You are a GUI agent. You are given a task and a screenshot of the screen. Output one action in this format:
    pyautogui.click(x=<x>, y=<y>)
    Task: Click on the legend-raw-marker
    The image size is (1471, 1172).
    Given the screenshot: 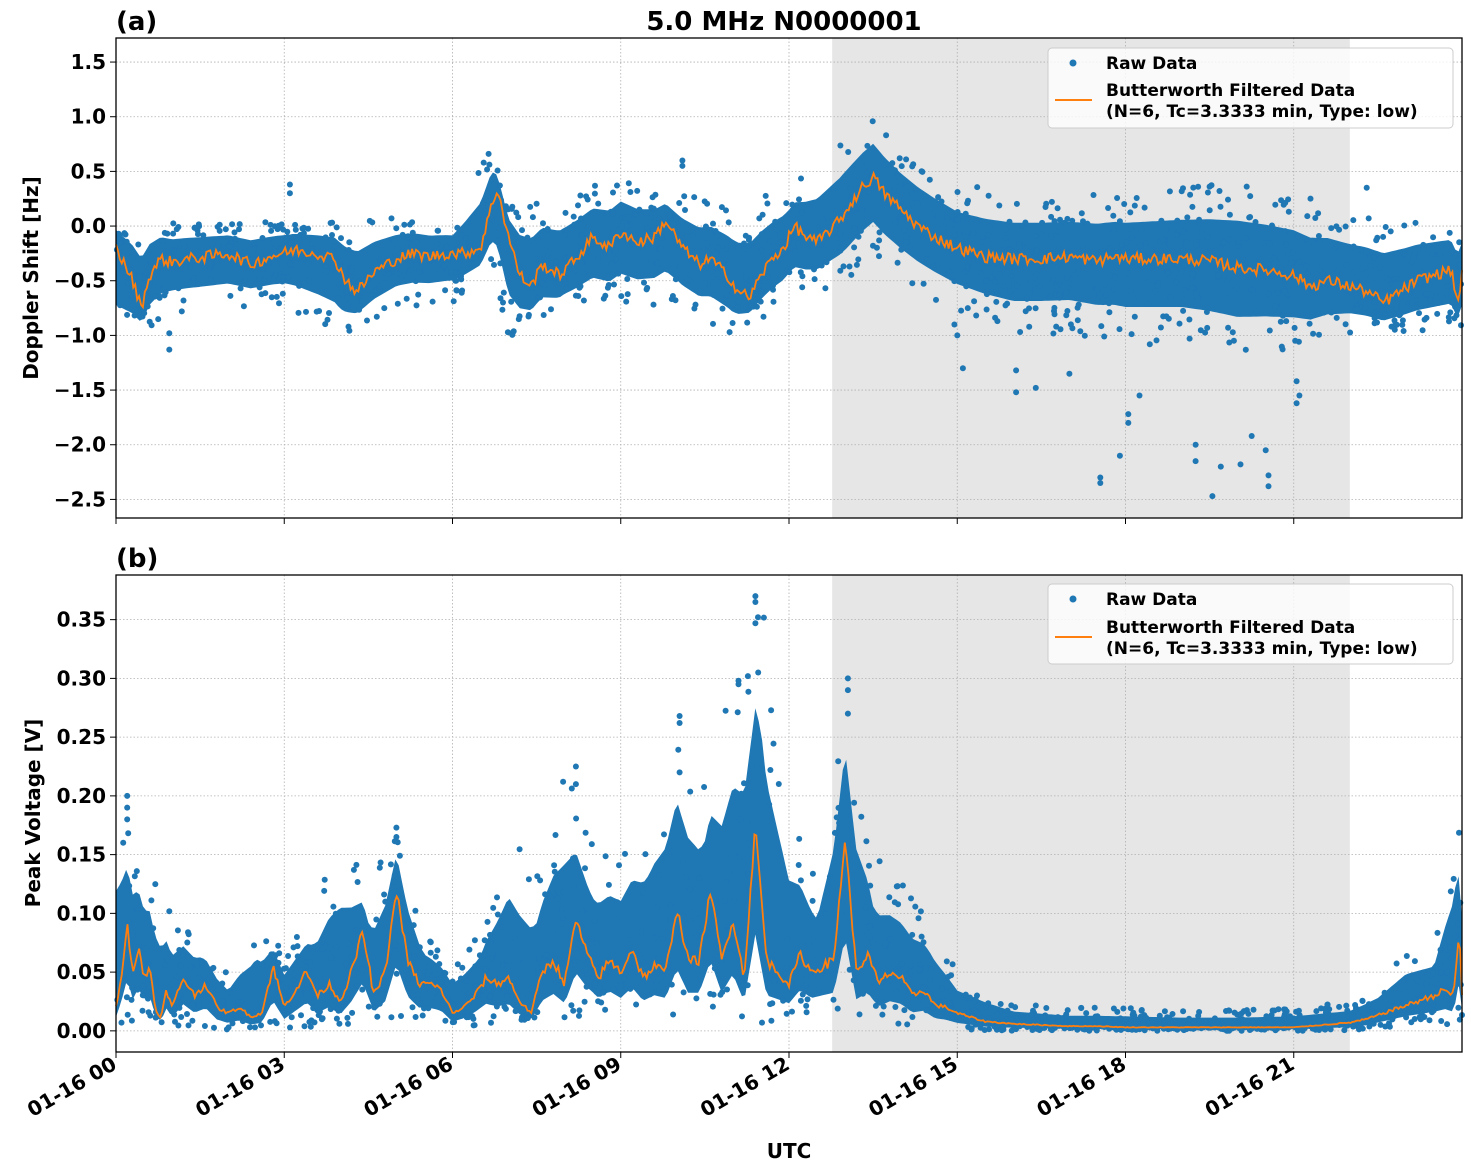 What is the action you would take?
    pyautogui.click(x=1073, y=63)
    